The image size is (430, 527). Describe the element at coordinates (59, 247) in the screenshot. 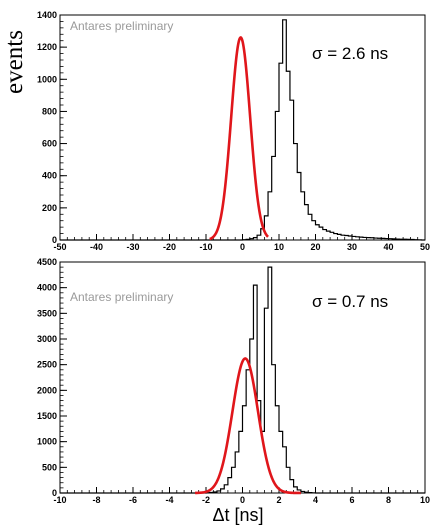

I see `x-tick-label: -50` at that location.